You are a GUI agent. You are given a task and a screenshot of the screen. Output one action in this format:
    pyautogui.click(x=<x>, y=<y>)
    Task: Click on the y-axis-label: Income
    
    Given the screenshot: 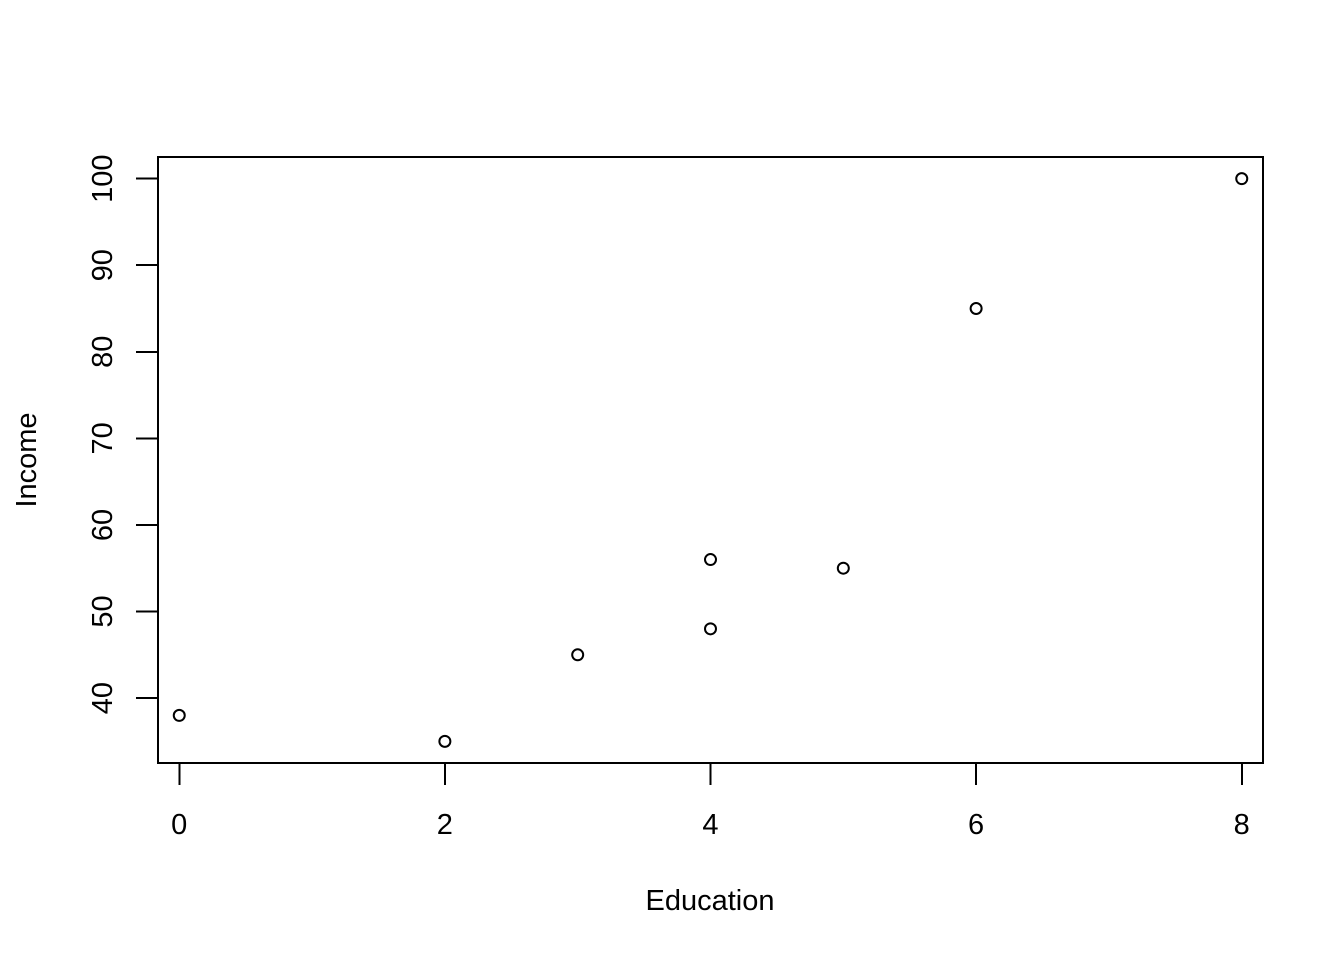 What is the action you would take?
    pyautogui.click(x=27, y=459)
    